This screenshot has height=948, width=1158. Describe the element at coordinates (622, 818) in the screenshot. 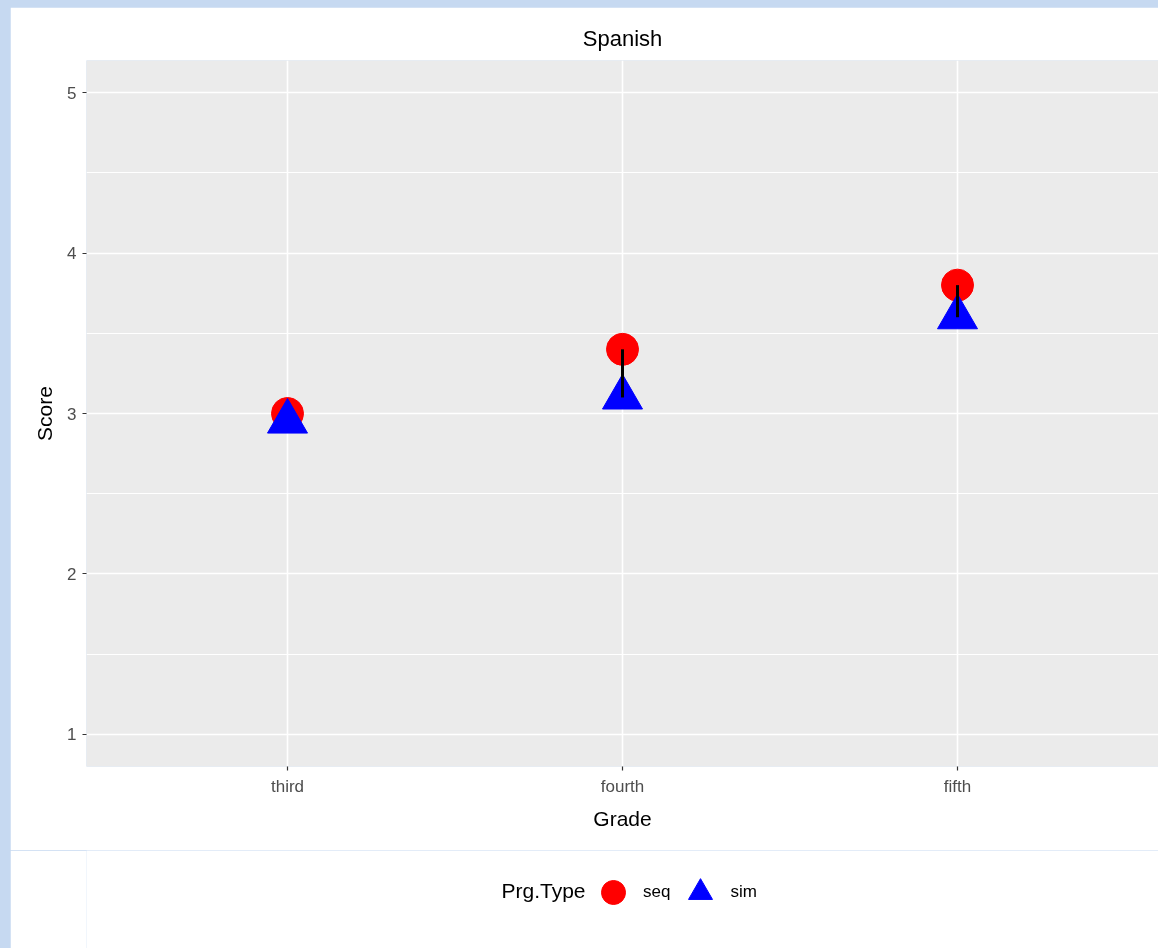

I see `x-axis-title: Grade` at that location.